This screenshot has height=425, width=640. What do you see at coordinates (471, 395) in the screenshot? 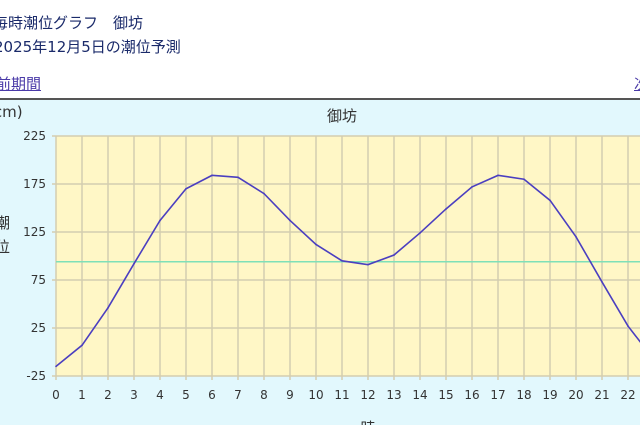
I see `x-tick-label: 16` at bounding box center [471, 395].